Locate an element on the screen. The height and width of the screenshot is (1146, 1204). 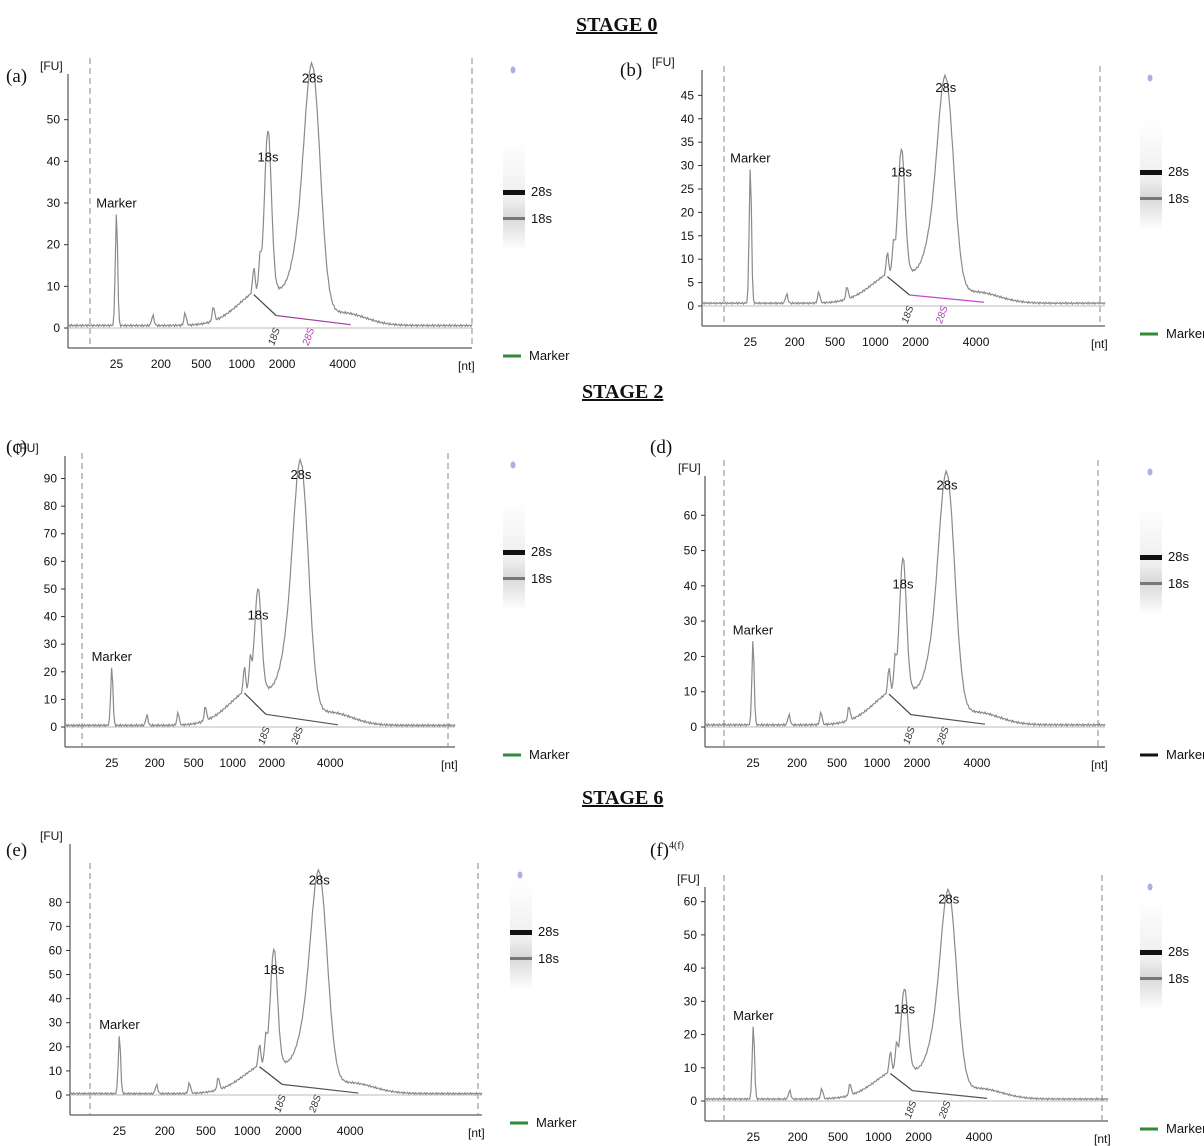
panel-label: (a) is located at coordinates (17, 76).